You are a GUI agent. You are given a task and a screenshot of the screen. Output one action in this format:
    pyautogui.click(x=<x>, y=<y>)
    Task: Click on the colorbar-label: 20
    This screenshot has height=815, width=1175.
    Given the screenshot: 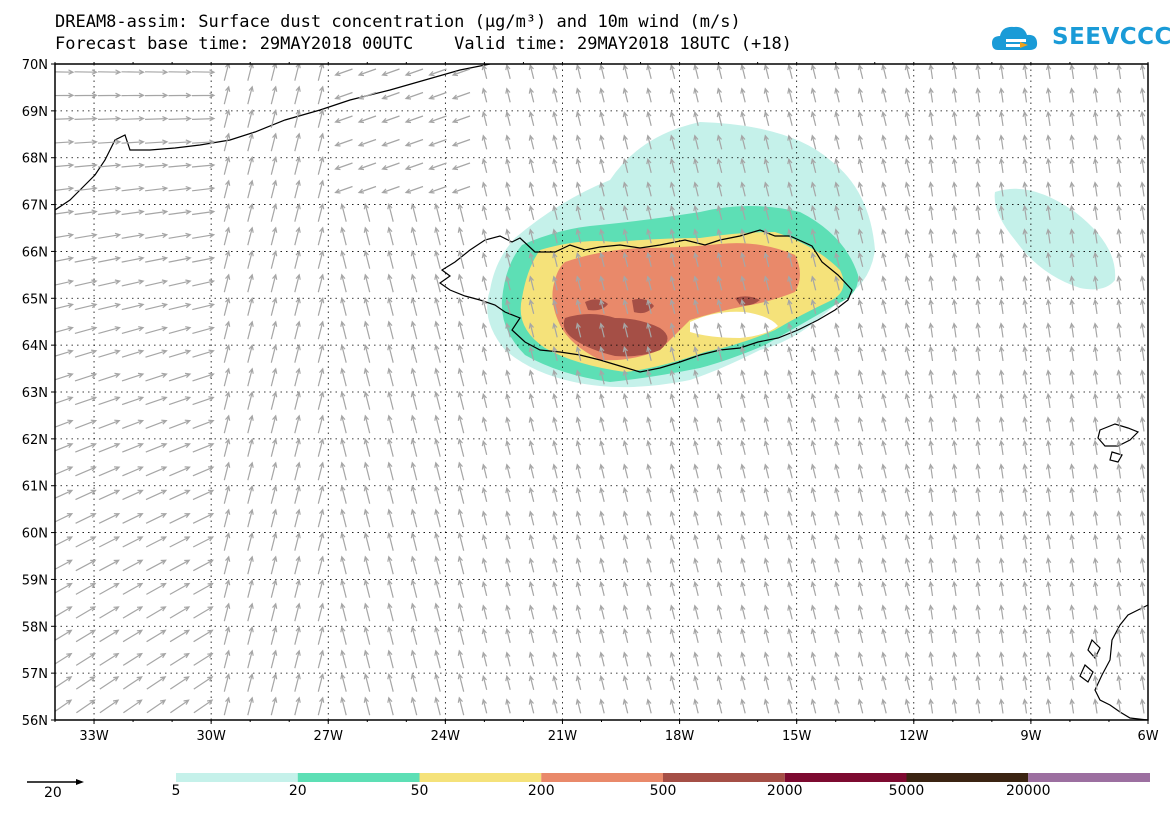 What is the action you would take?
    pyautogui.click(x=297, y=791)
    